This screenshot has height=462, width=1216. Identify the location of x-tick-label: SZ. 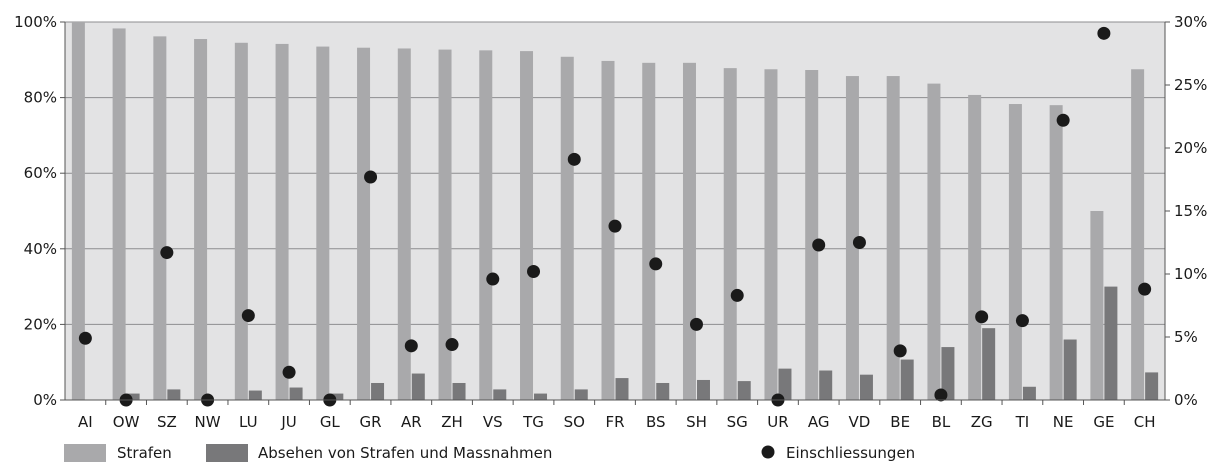
(167, 422).